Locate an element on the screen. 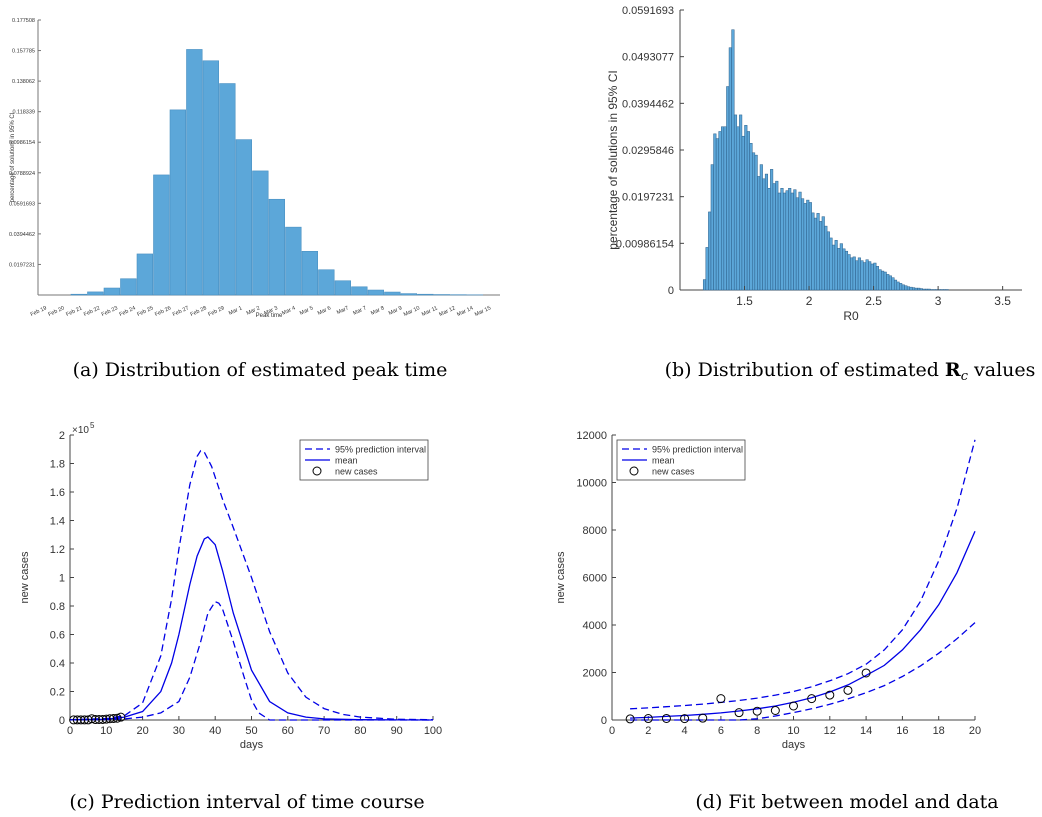  x-tick-label: 12 is located at coordinates (830, 731).